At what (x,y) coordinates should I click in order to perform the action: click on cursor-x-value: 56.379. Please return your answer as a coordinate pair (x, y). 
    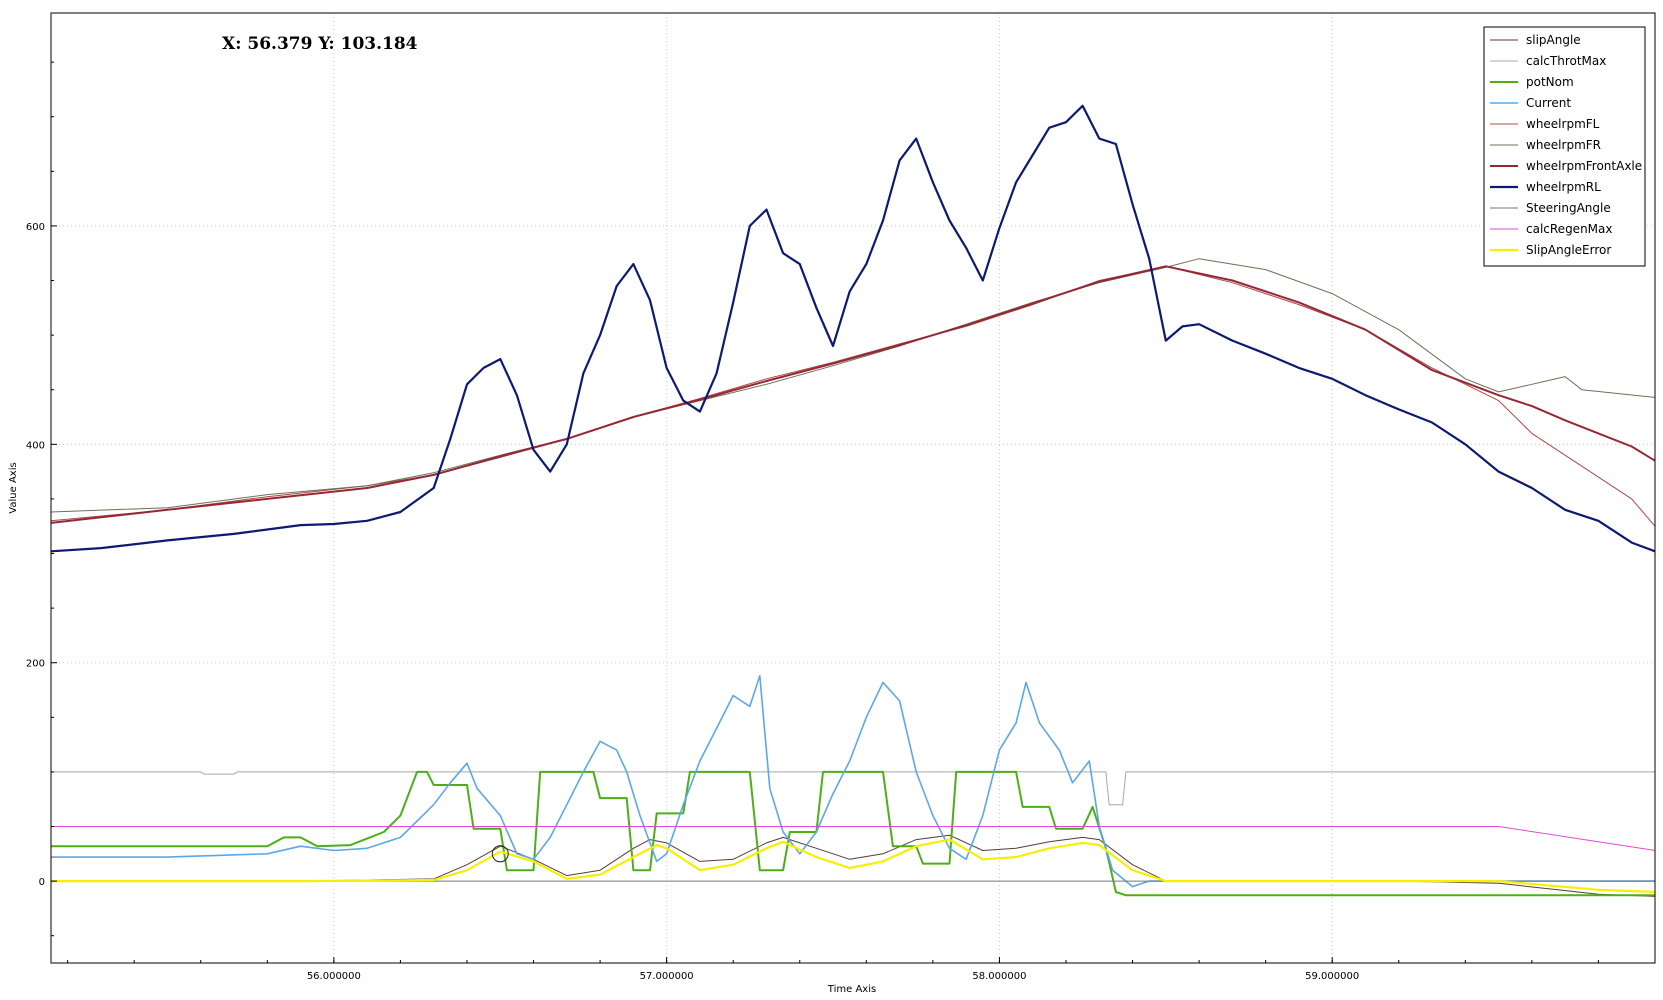
    Looking at the image, I should click on (279, 44).